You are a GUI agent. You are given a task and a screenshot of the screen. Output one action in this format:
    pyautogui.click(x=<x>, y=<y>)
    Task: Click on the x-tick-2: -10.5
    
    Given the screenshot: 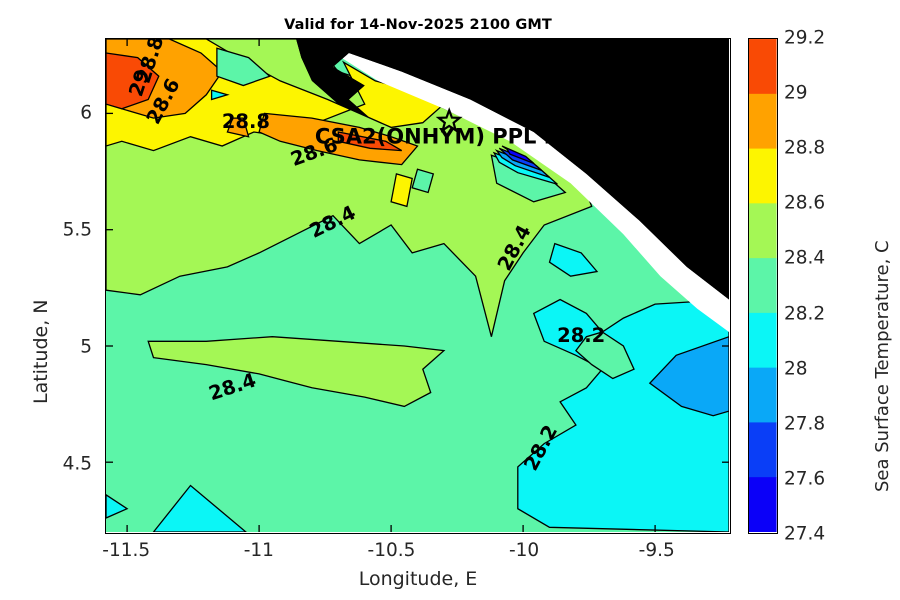 What is the action you would take?
    pyautogui.click(x=391, y=550)
    